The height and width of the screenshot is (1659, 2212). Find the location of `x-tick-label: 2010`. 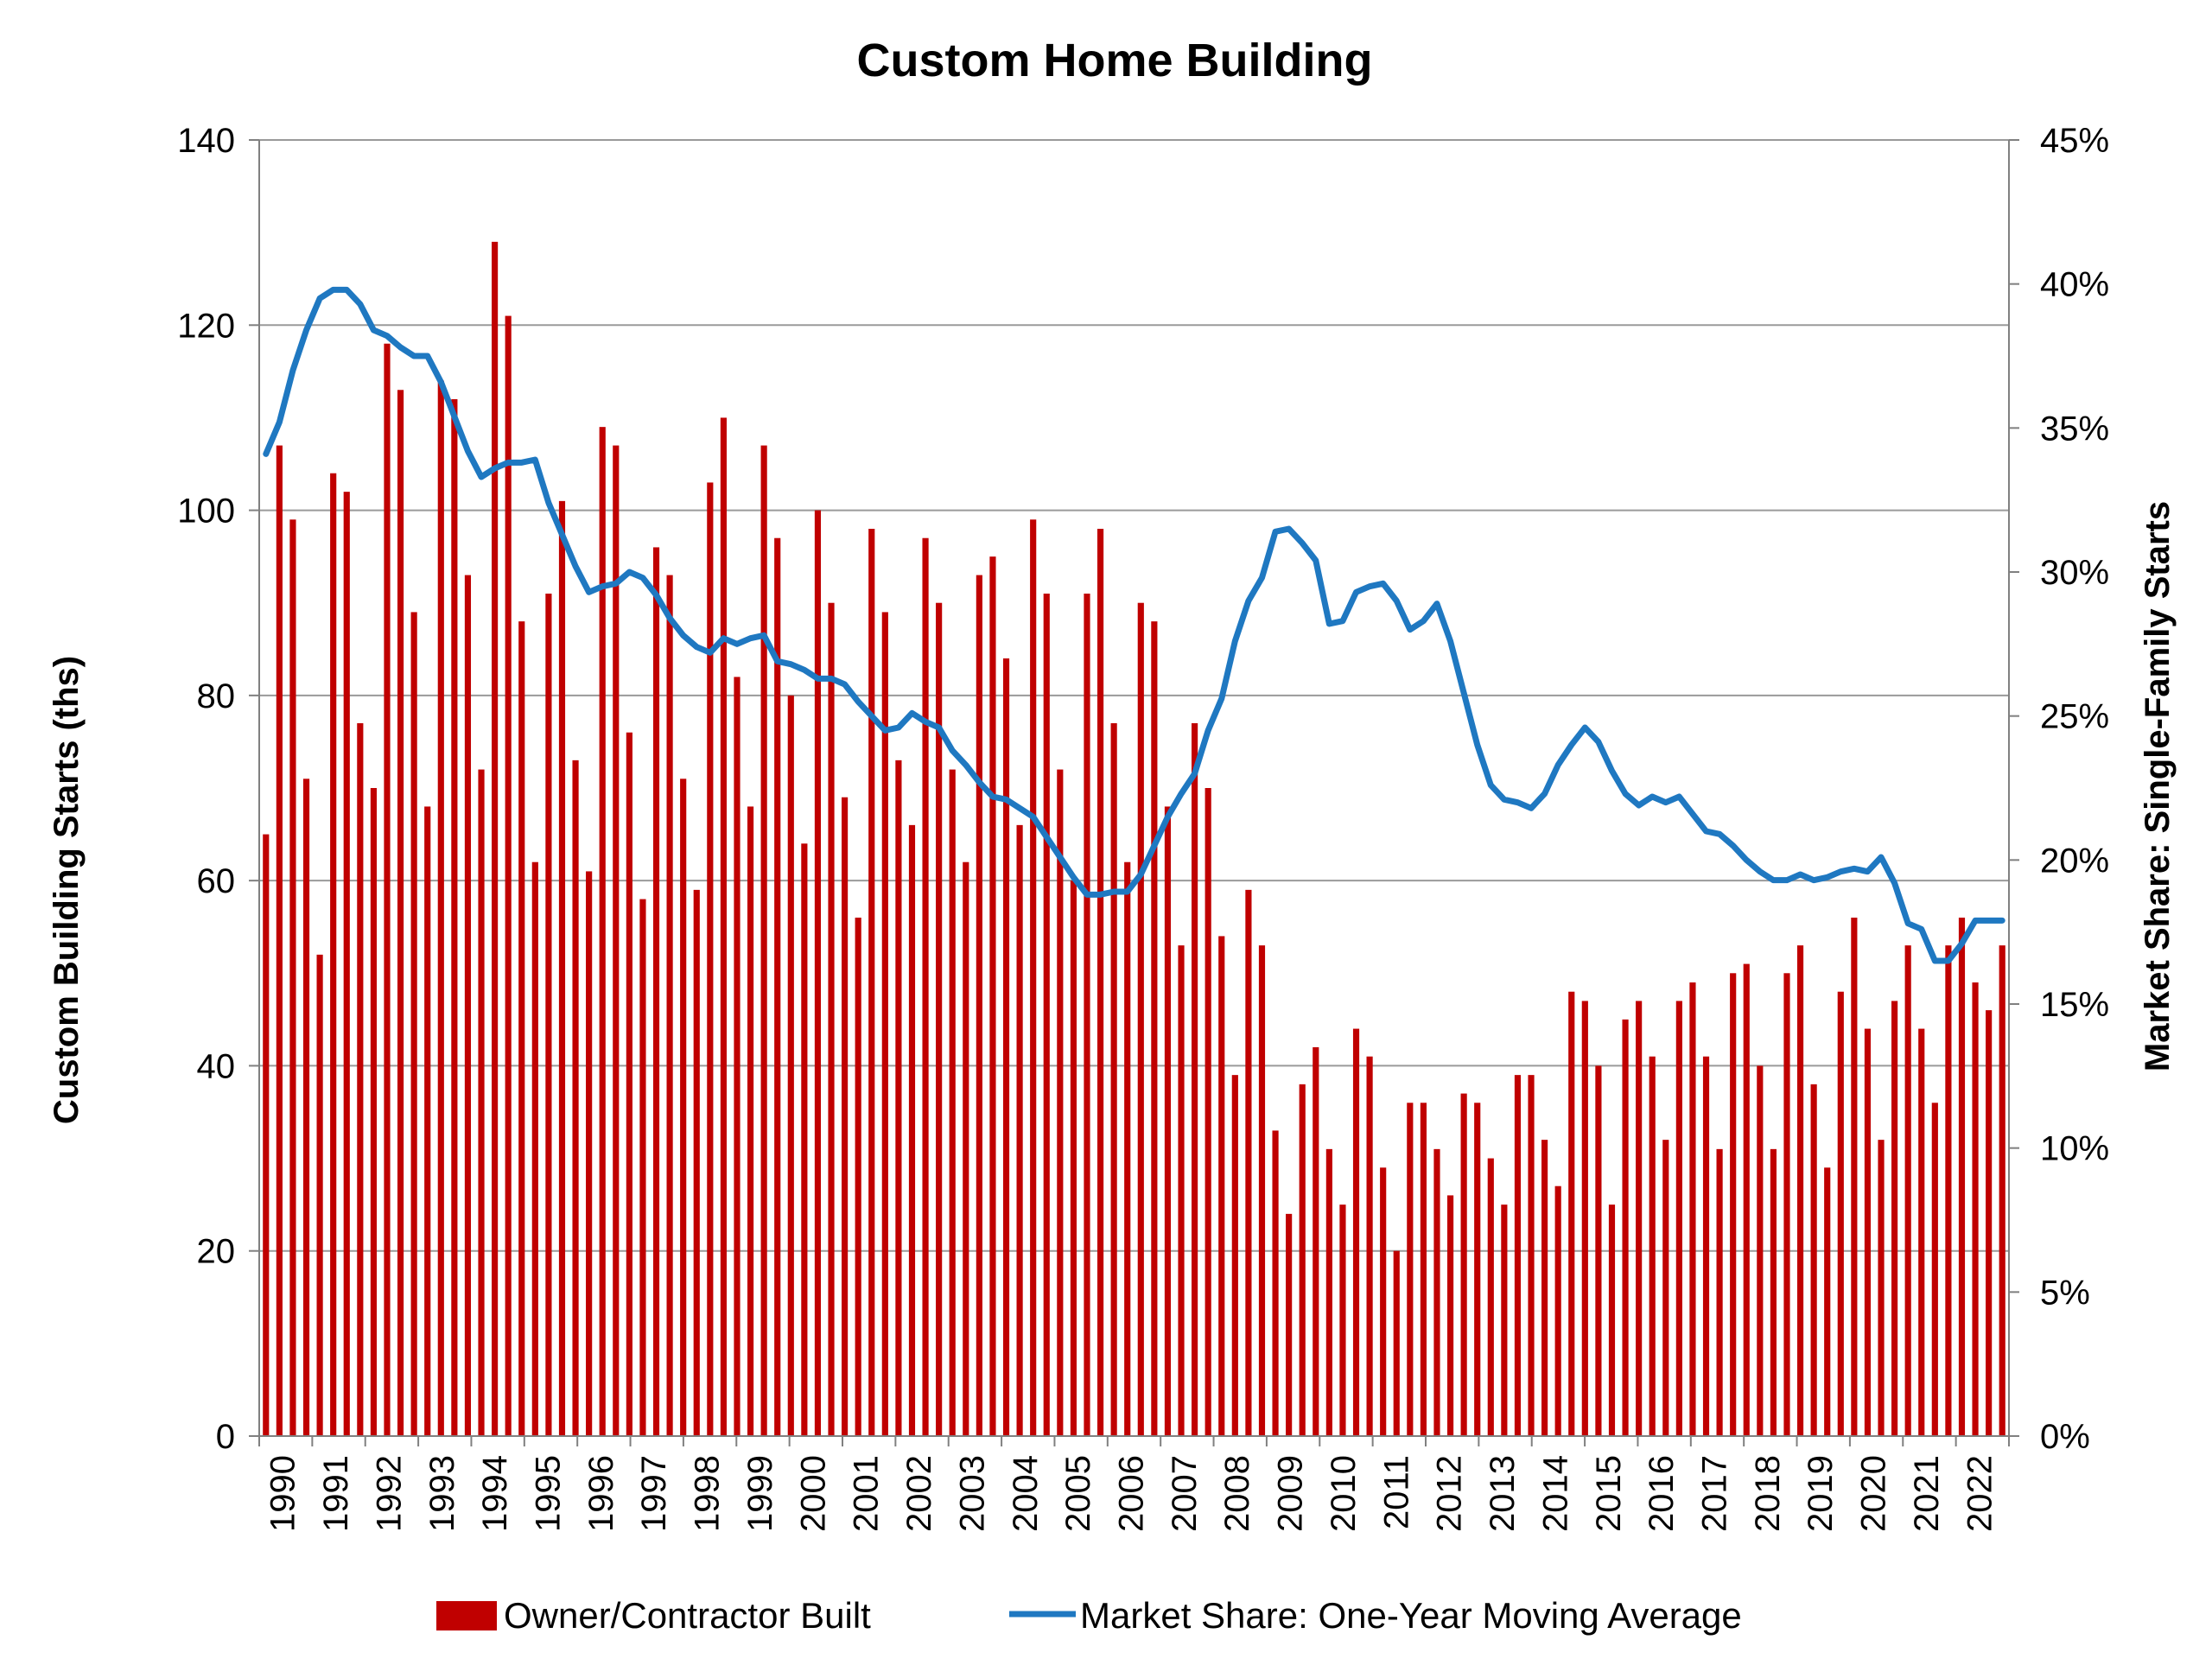

x-tick-label: 2010 is located at coordinates (1344, 1493).